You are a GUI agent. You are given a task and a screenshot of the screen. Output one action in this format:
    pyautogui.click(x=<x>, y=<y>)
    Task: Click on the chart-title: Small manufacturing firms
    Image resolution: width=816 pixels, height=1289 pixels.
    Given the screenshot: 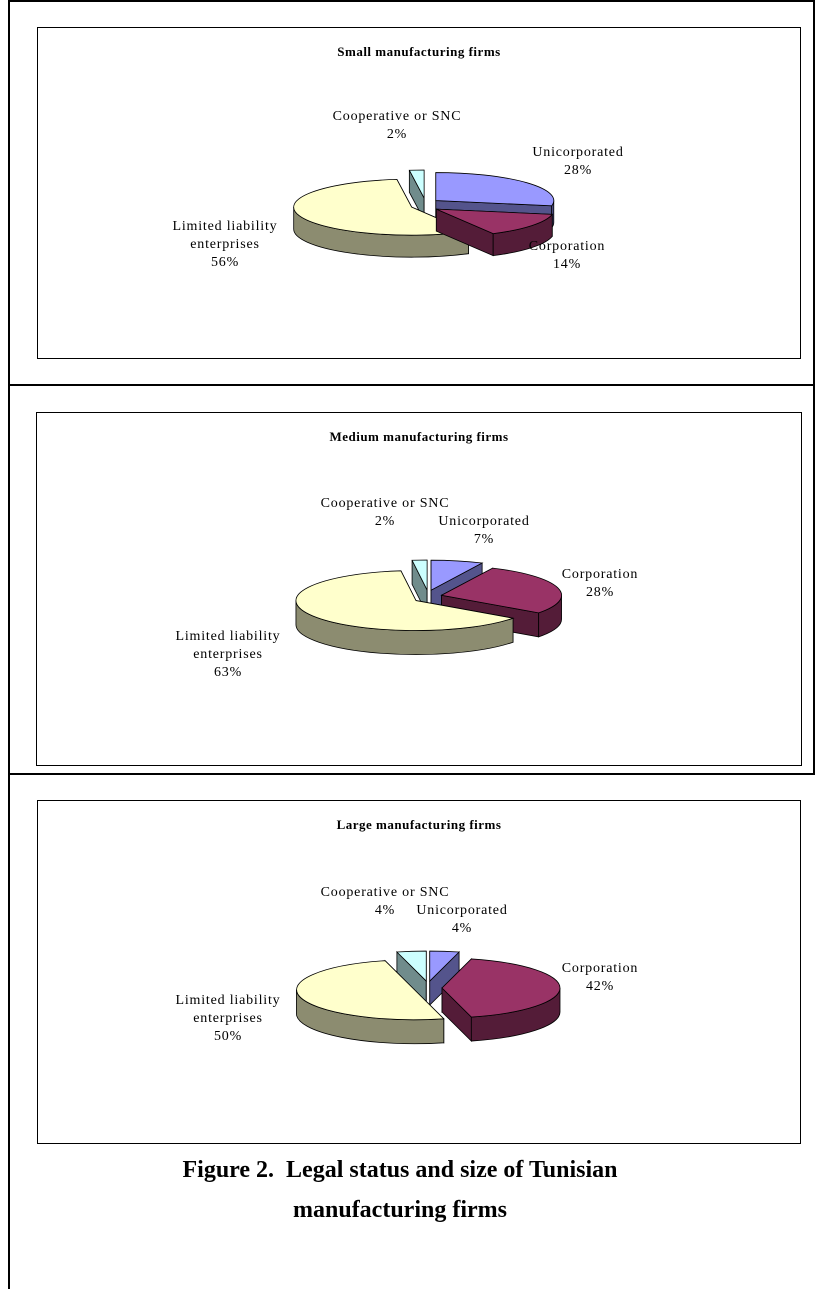 What is the action you would take?
    pyautogui.click(x=419, y=51)
    